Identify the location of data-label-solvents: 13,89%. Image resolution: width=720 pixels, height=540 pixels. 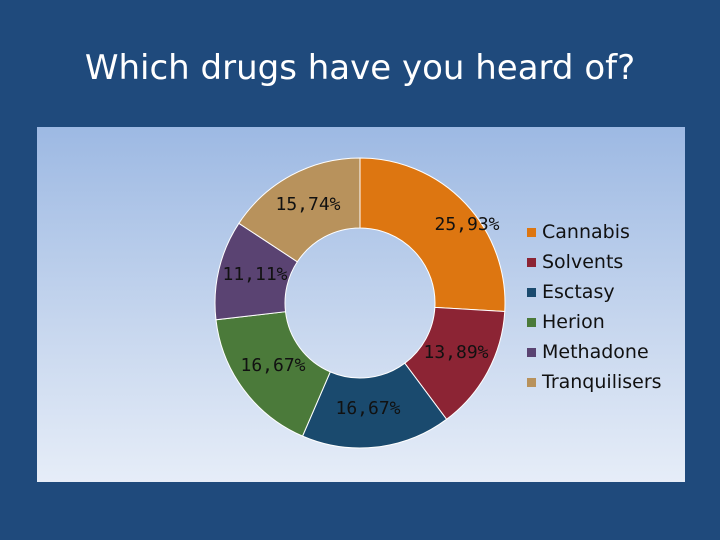
(455, 352).